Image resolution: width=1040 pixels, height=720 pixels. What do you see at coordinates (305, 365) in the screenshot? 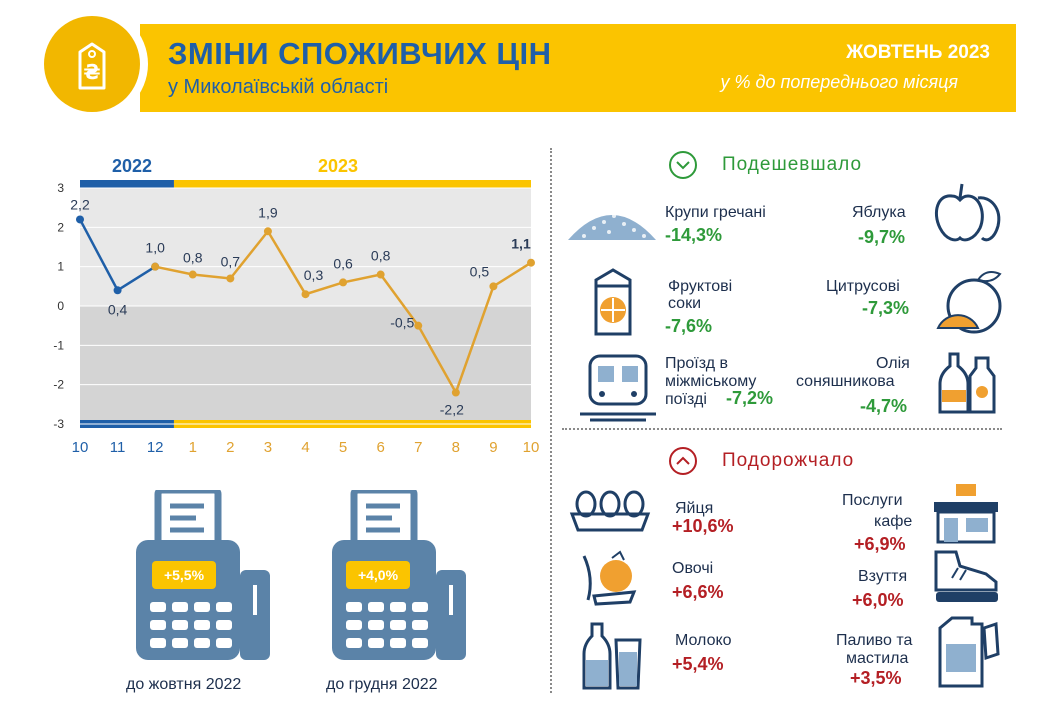
I see `chart-bg-negative` at bounding box center [305, 365].